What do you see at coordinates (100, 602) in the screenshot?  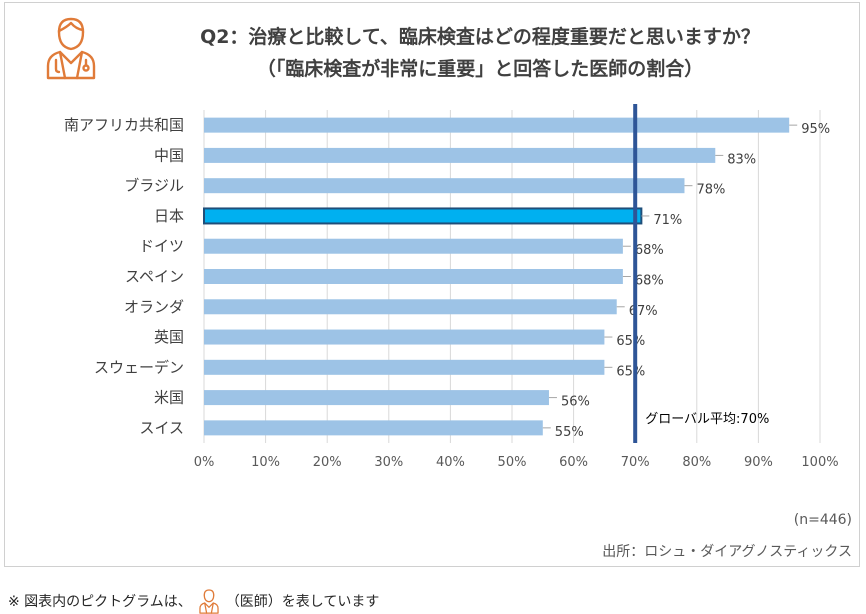 I see `footnote-prefix: ※ 図表内のピクトグラムは、` at bounding box center [100, 602].